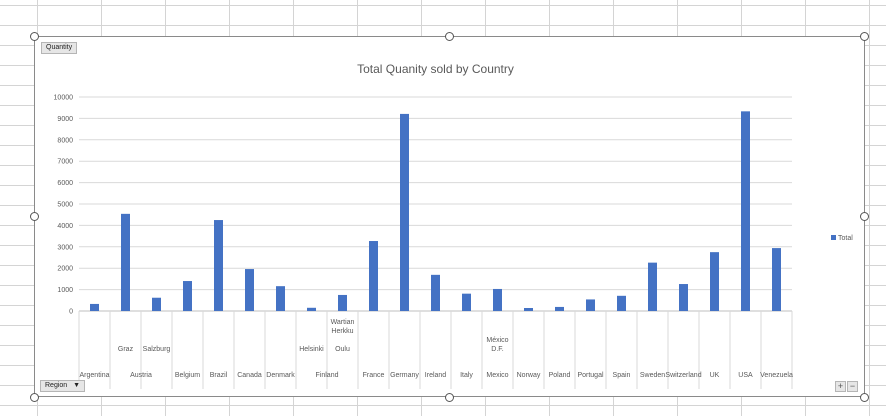 The height and width of the screenshot is (416, 886). Describe the element at coordinates (327, 375) in the screenshot. I see `country-label: Finland` at that location.